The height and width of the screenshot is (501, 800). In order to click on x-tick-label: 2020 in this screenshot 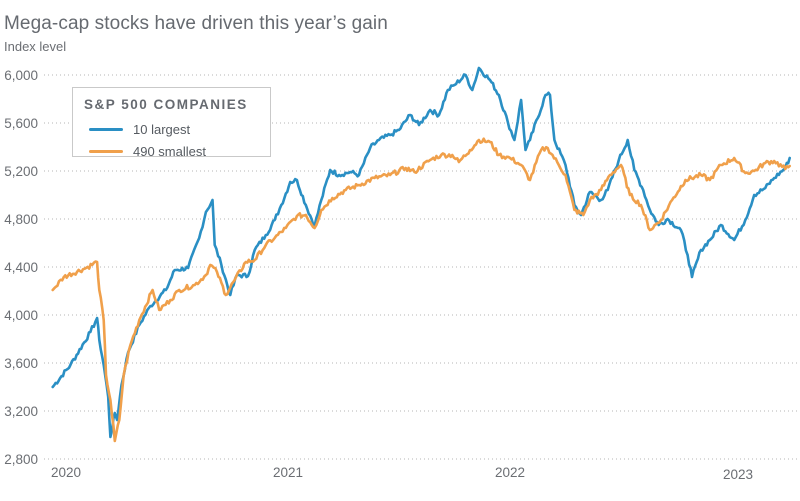, I will do `click(66, 472)`.